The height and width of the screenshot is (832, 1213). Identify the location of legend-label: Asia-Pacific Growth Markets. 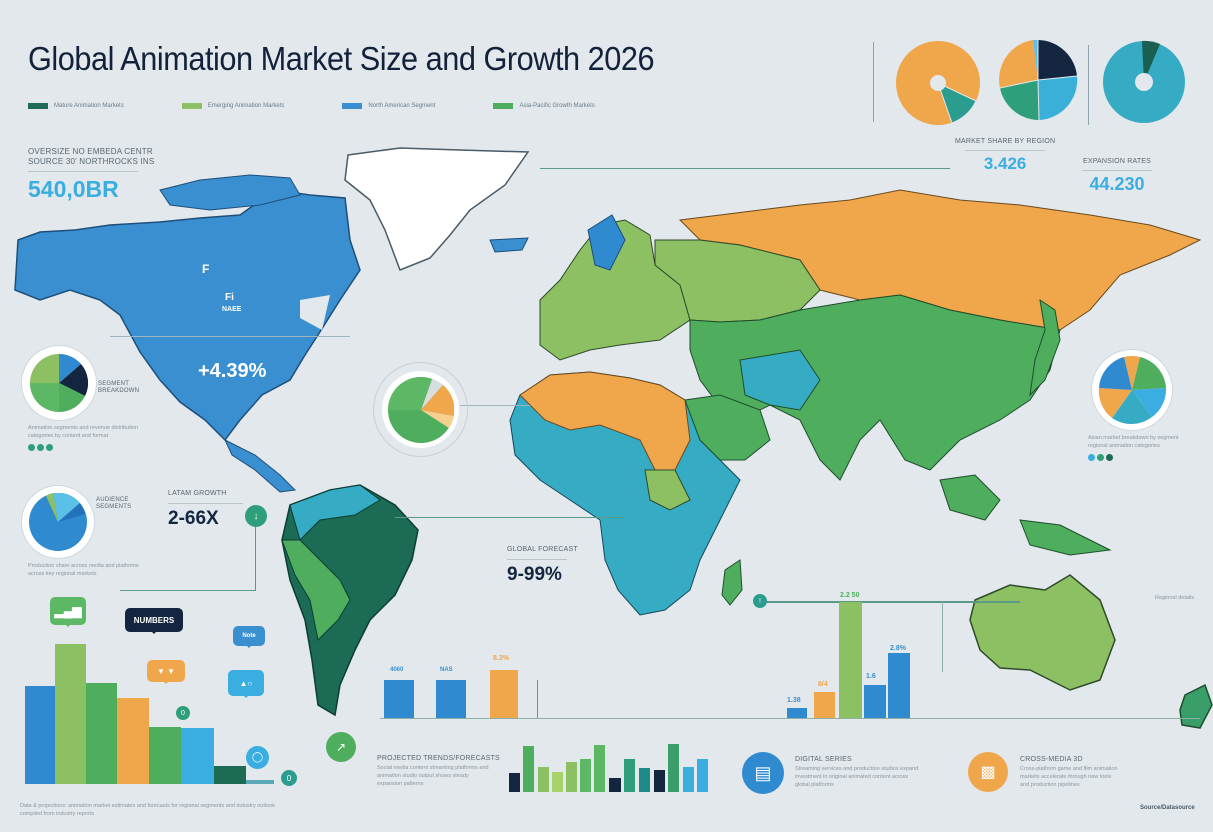
(557, 106).